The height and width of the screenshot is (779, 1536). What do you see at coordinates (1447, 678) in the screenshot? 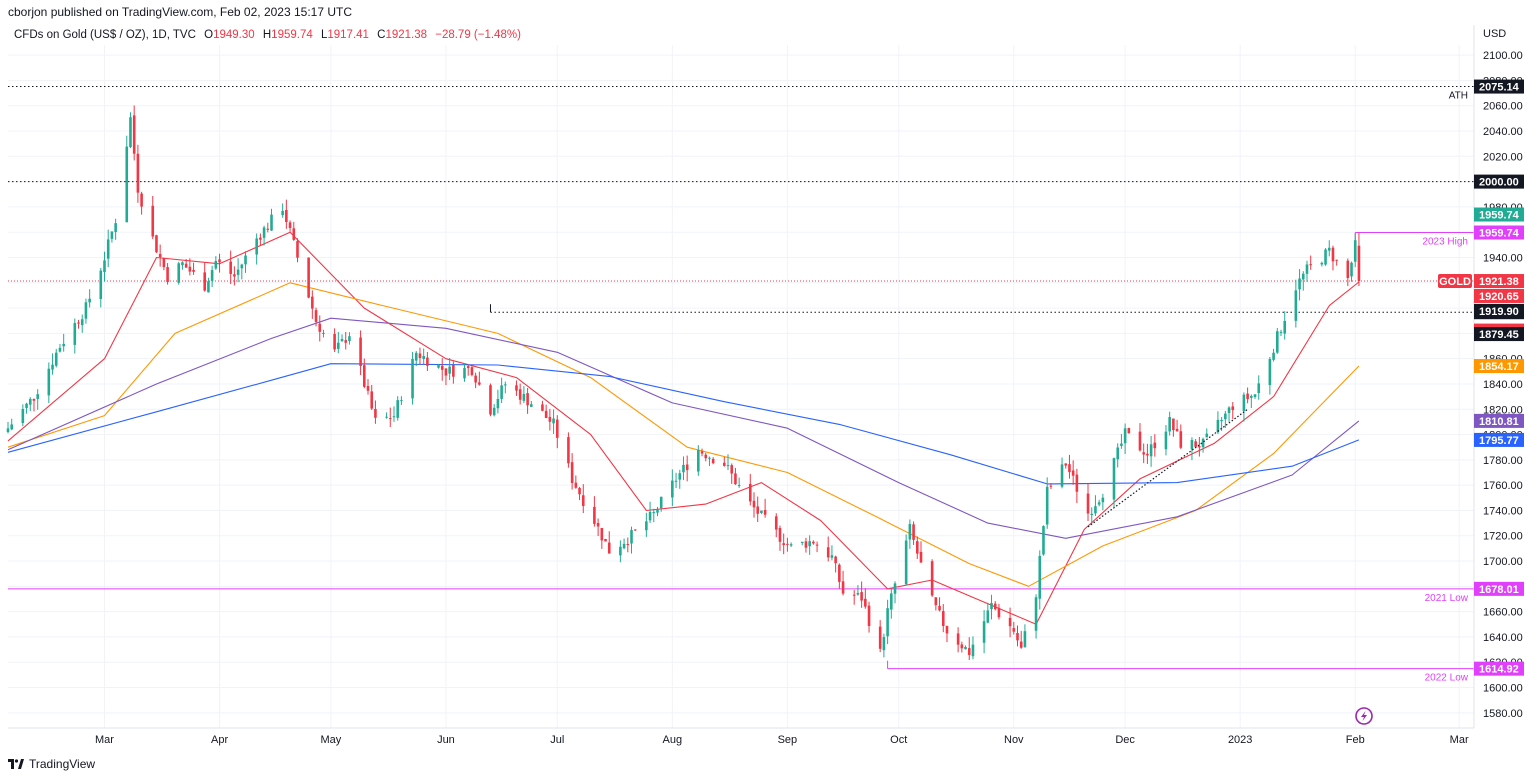
I see `reference-note: 2022 Low` at bounding box center [1447, 678].